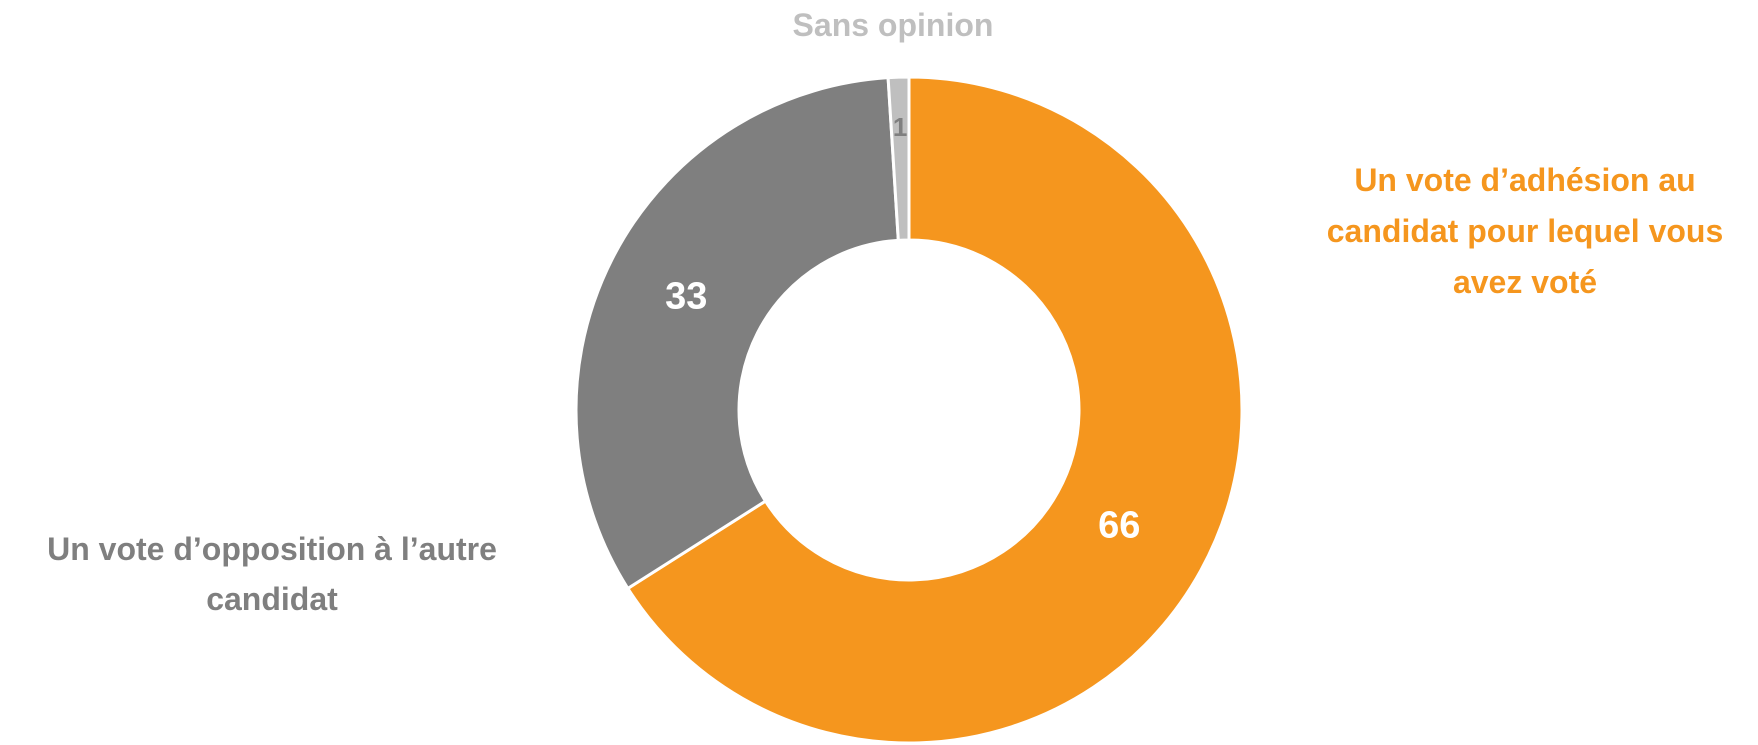 Image resolution: width=1758 pixels, height=745 pixels. What do you see at coordinates (900, 127) in the screenshot?
I see `value-label-sans-opinion: 1` at bounding box center [900, 127].